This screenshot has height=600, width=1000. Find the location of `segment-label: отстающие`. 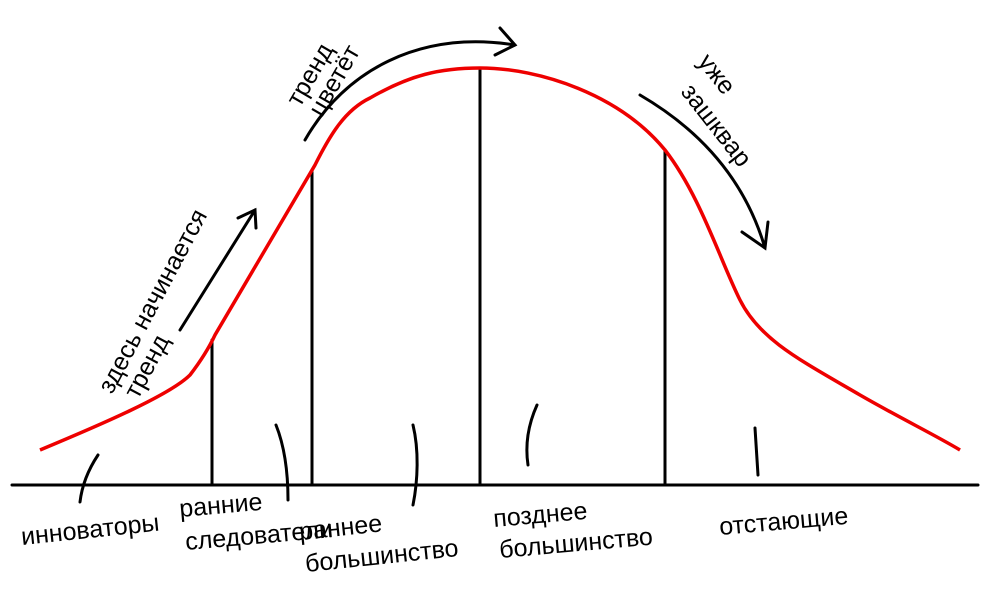

segment-label: отстающие is located at coordinates (783, 521).